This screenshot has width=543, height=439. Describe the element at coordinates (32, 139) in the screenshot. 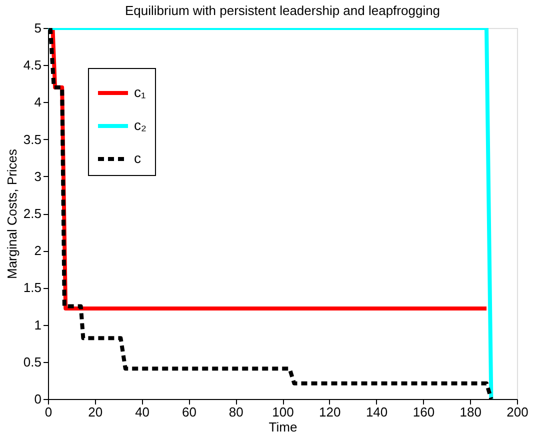

I see `y-tick-label: 3.5` at that location.